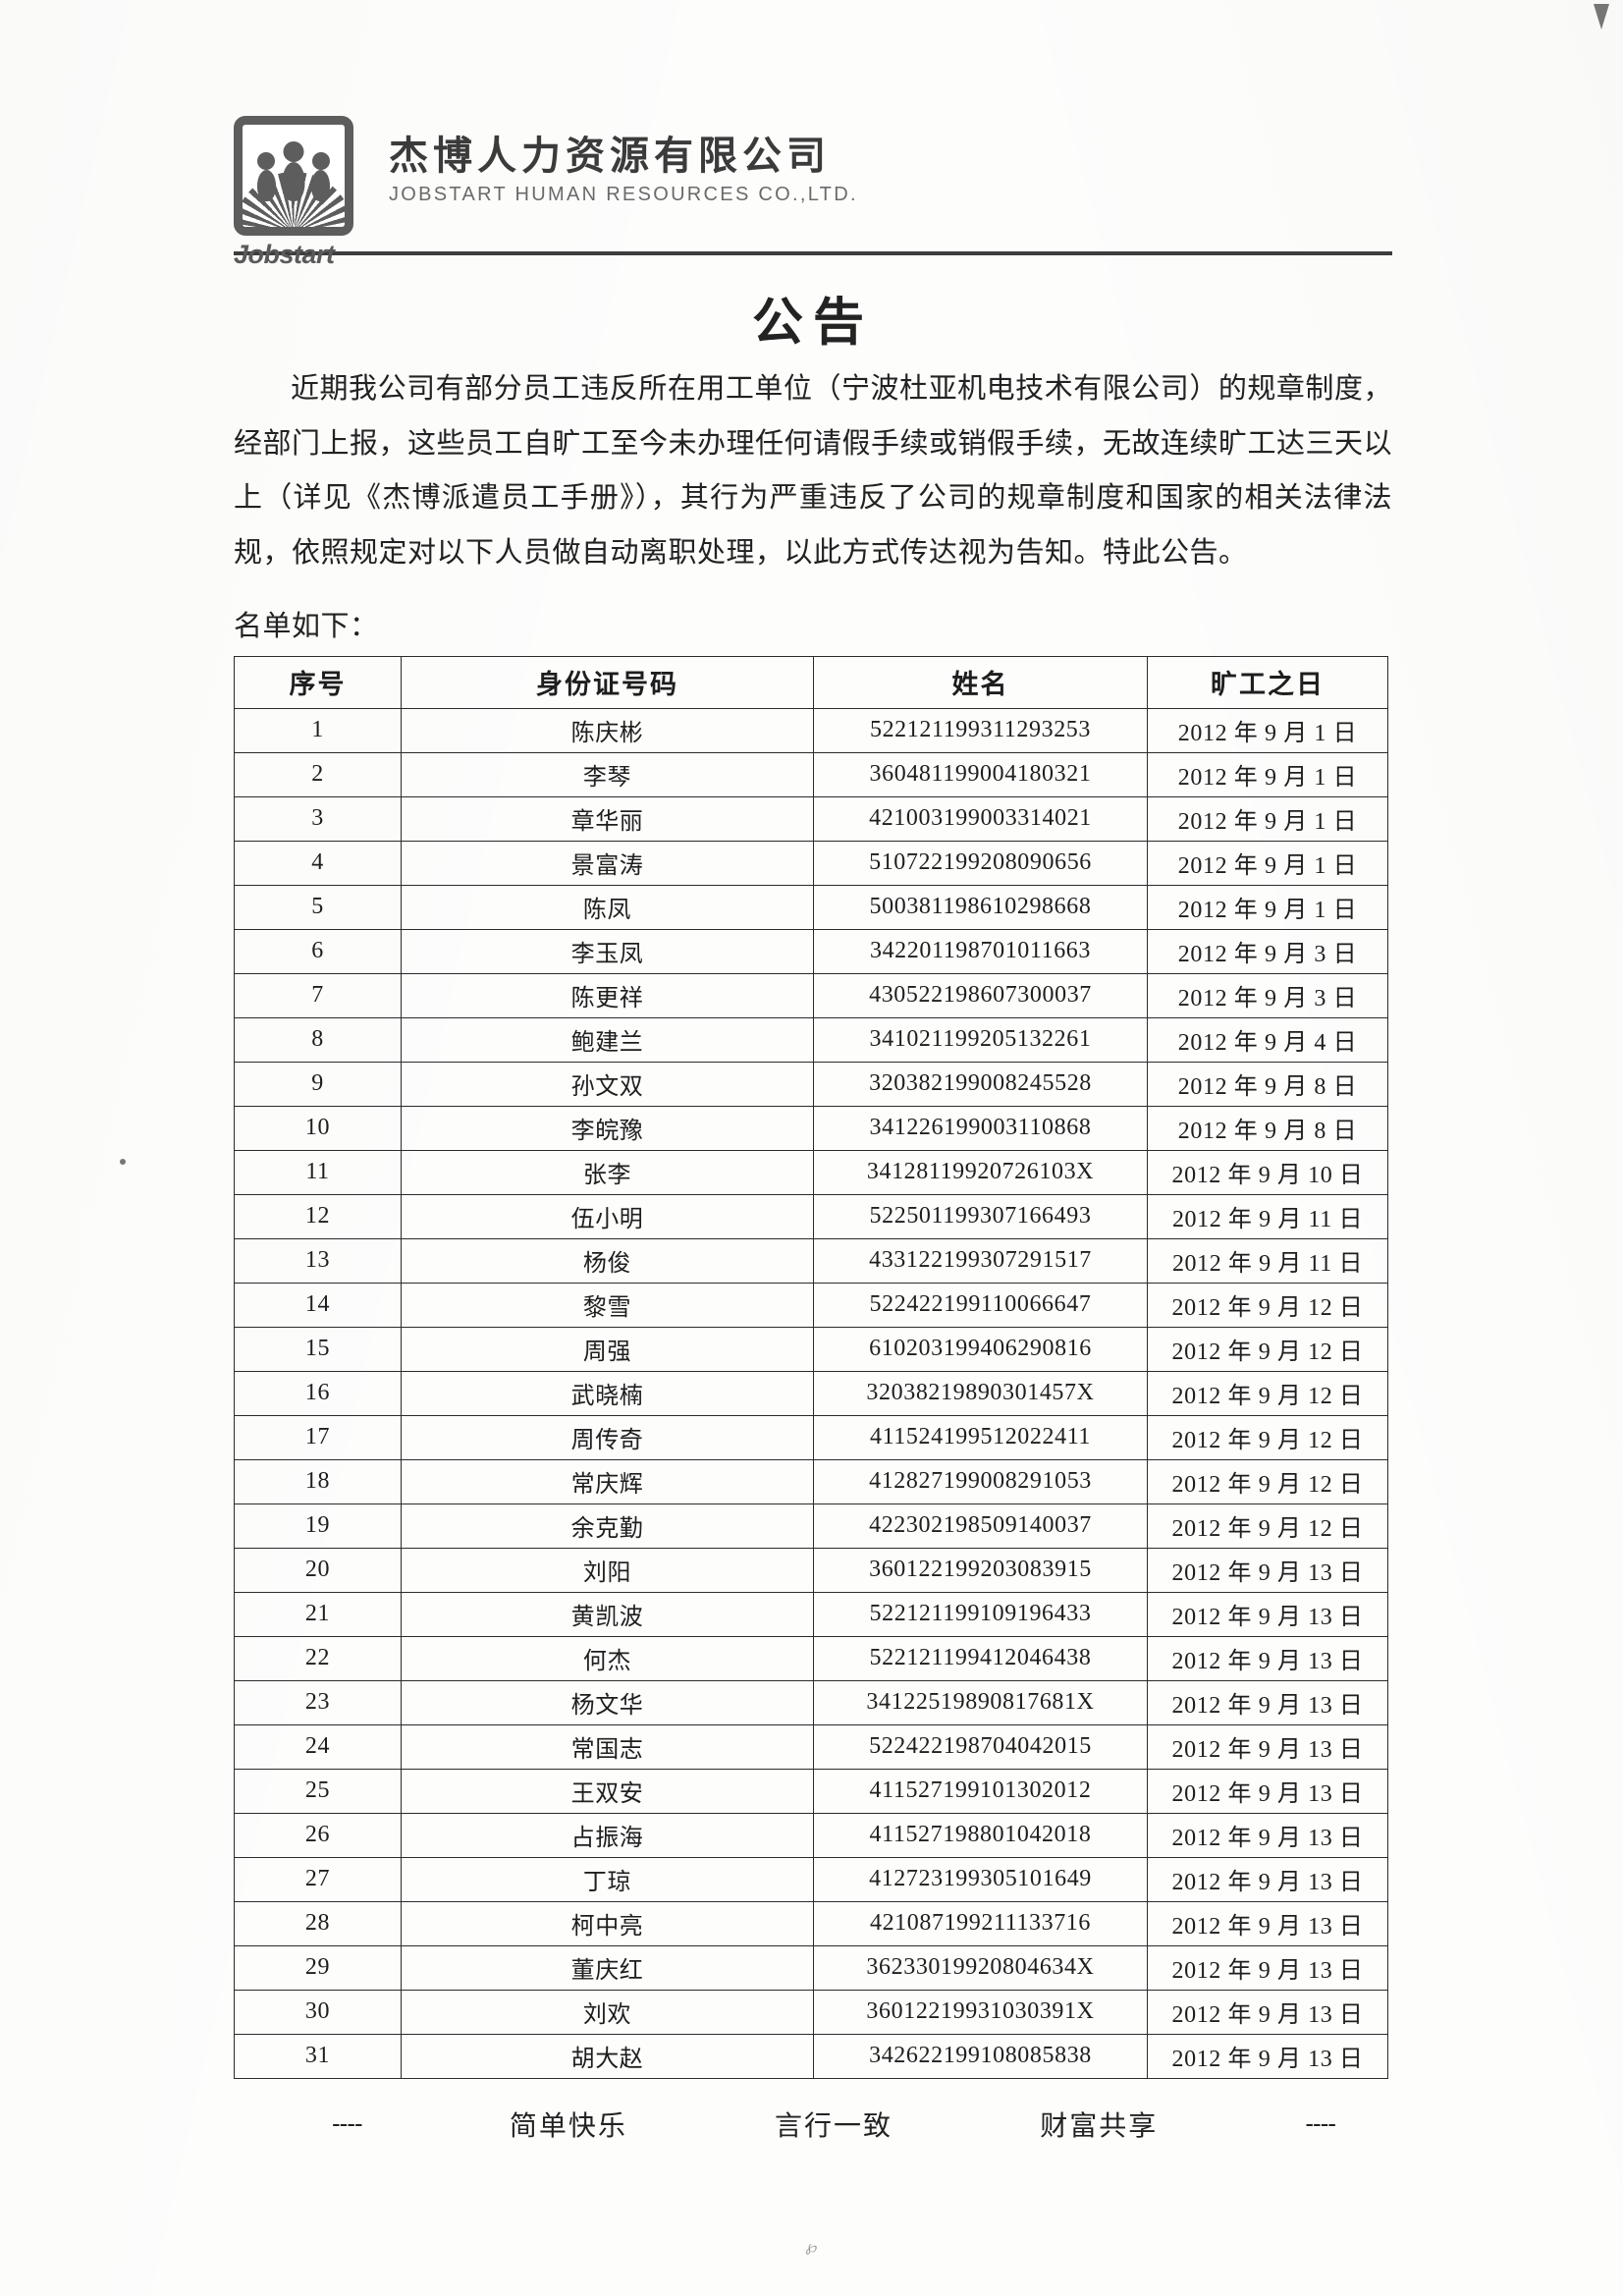 The width and height of the screenshot is (1623, 2296). I want to click on table-row: 5 陈凤 500381198610298668 2012 年 9 月 1 日, so click(811, 907).